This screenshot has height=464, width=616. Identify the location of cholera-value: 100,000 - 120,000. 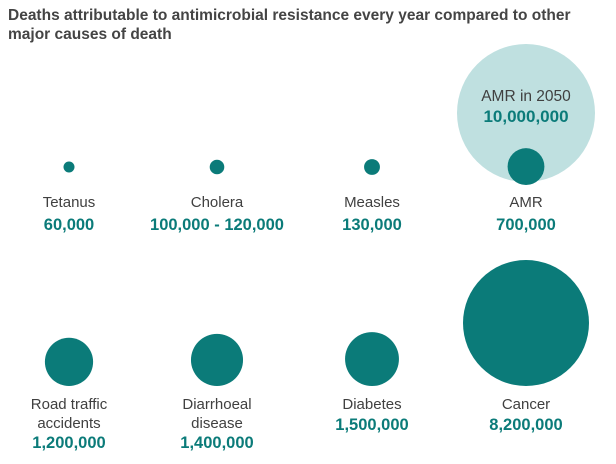
(217, 225).